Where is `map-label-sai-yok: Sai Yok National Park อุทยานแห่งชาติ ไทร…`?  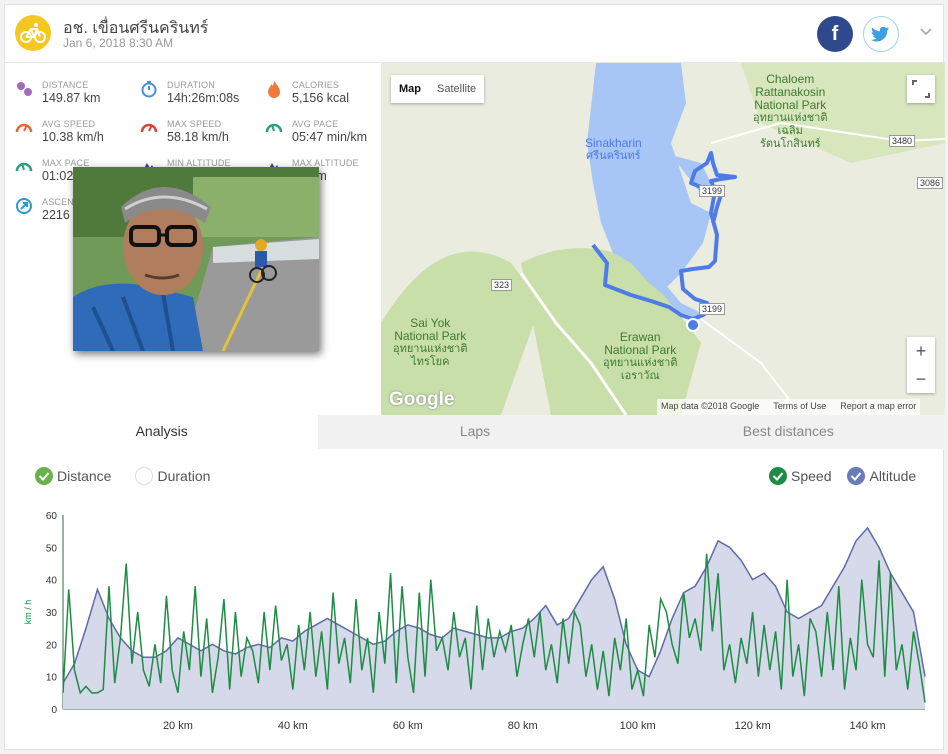 map-label-sai-yok: Sai Yok National Park อุทยานแห่งชาติ ไทร… is located at coordinates (430, 343).